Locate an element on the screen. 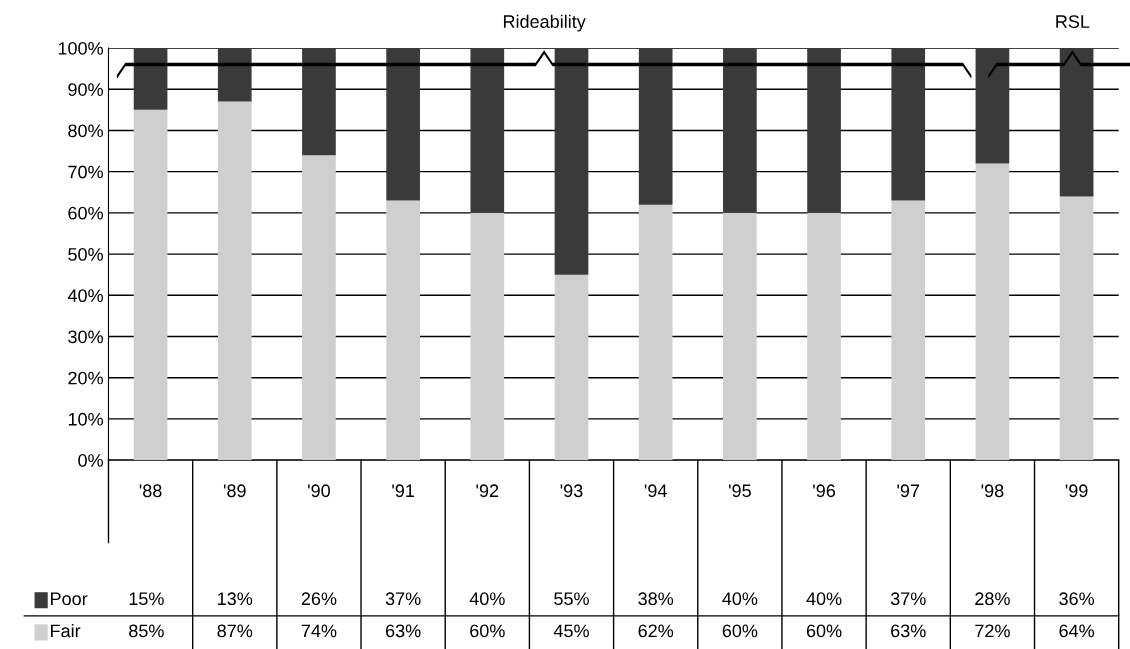 Image resolution: width=1130 pixels, height=649 pixels. data-label: 85% is located at coordinates (146, 631).